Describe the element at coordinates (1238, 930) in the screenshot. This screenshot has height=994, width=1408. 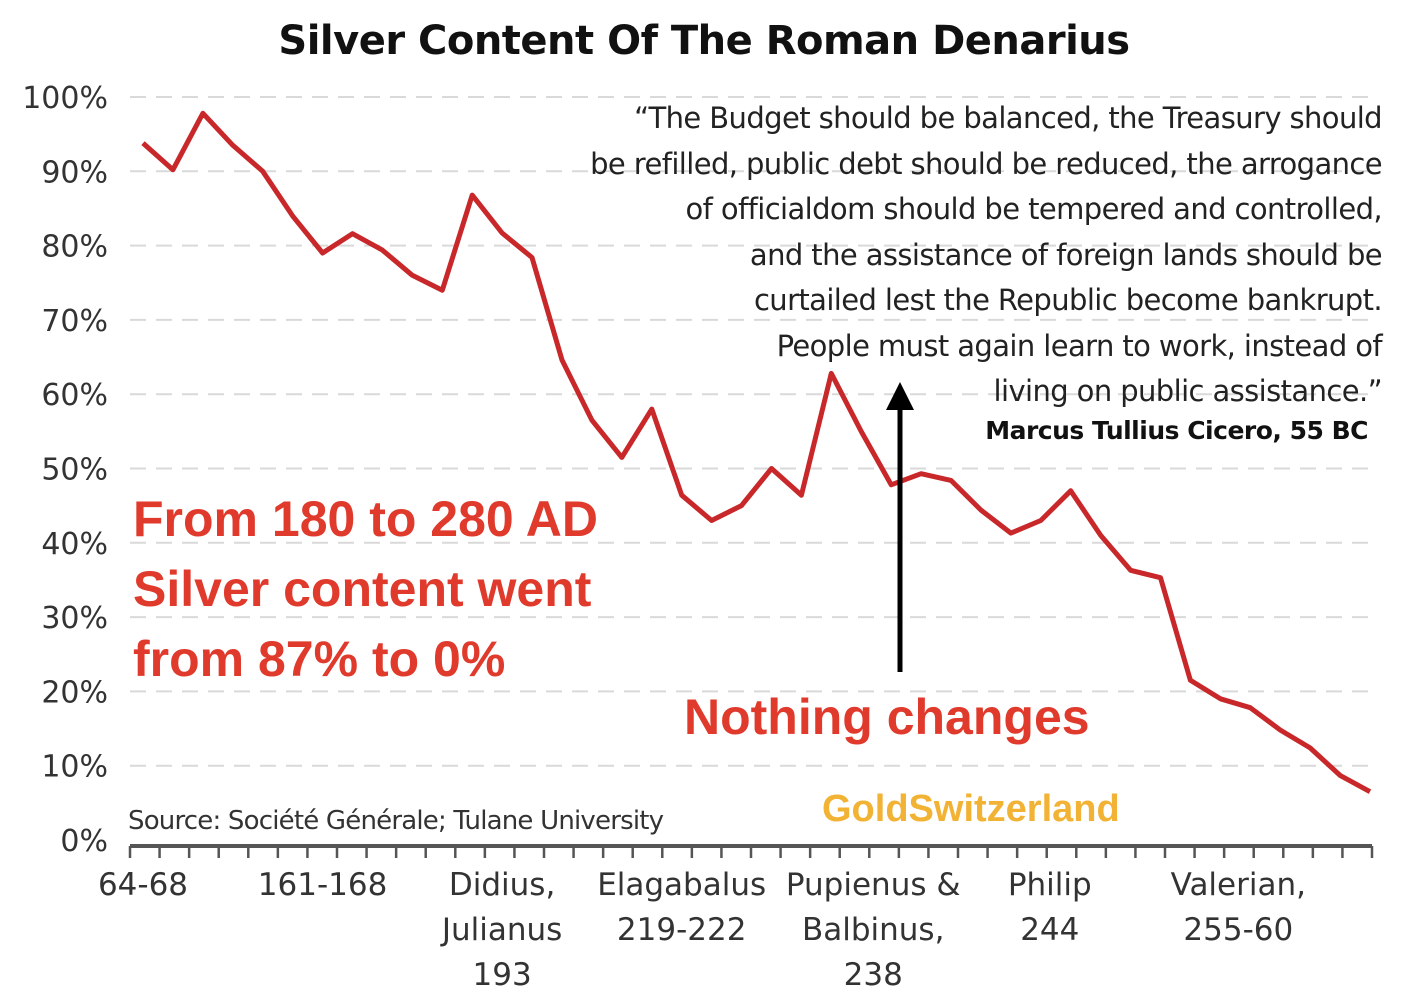
I see `x-tick-label: 255-60` at that location.